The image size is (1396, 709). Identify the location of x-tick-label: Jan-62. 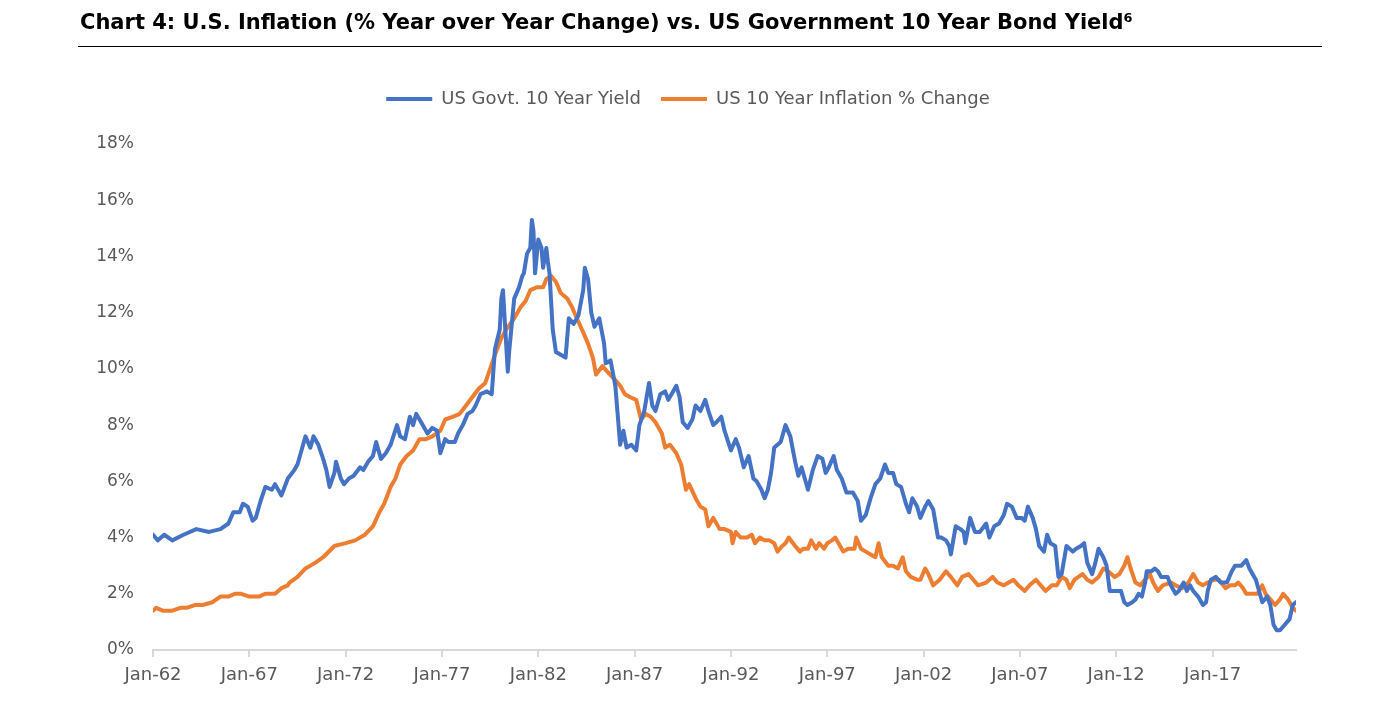
(152, 674).